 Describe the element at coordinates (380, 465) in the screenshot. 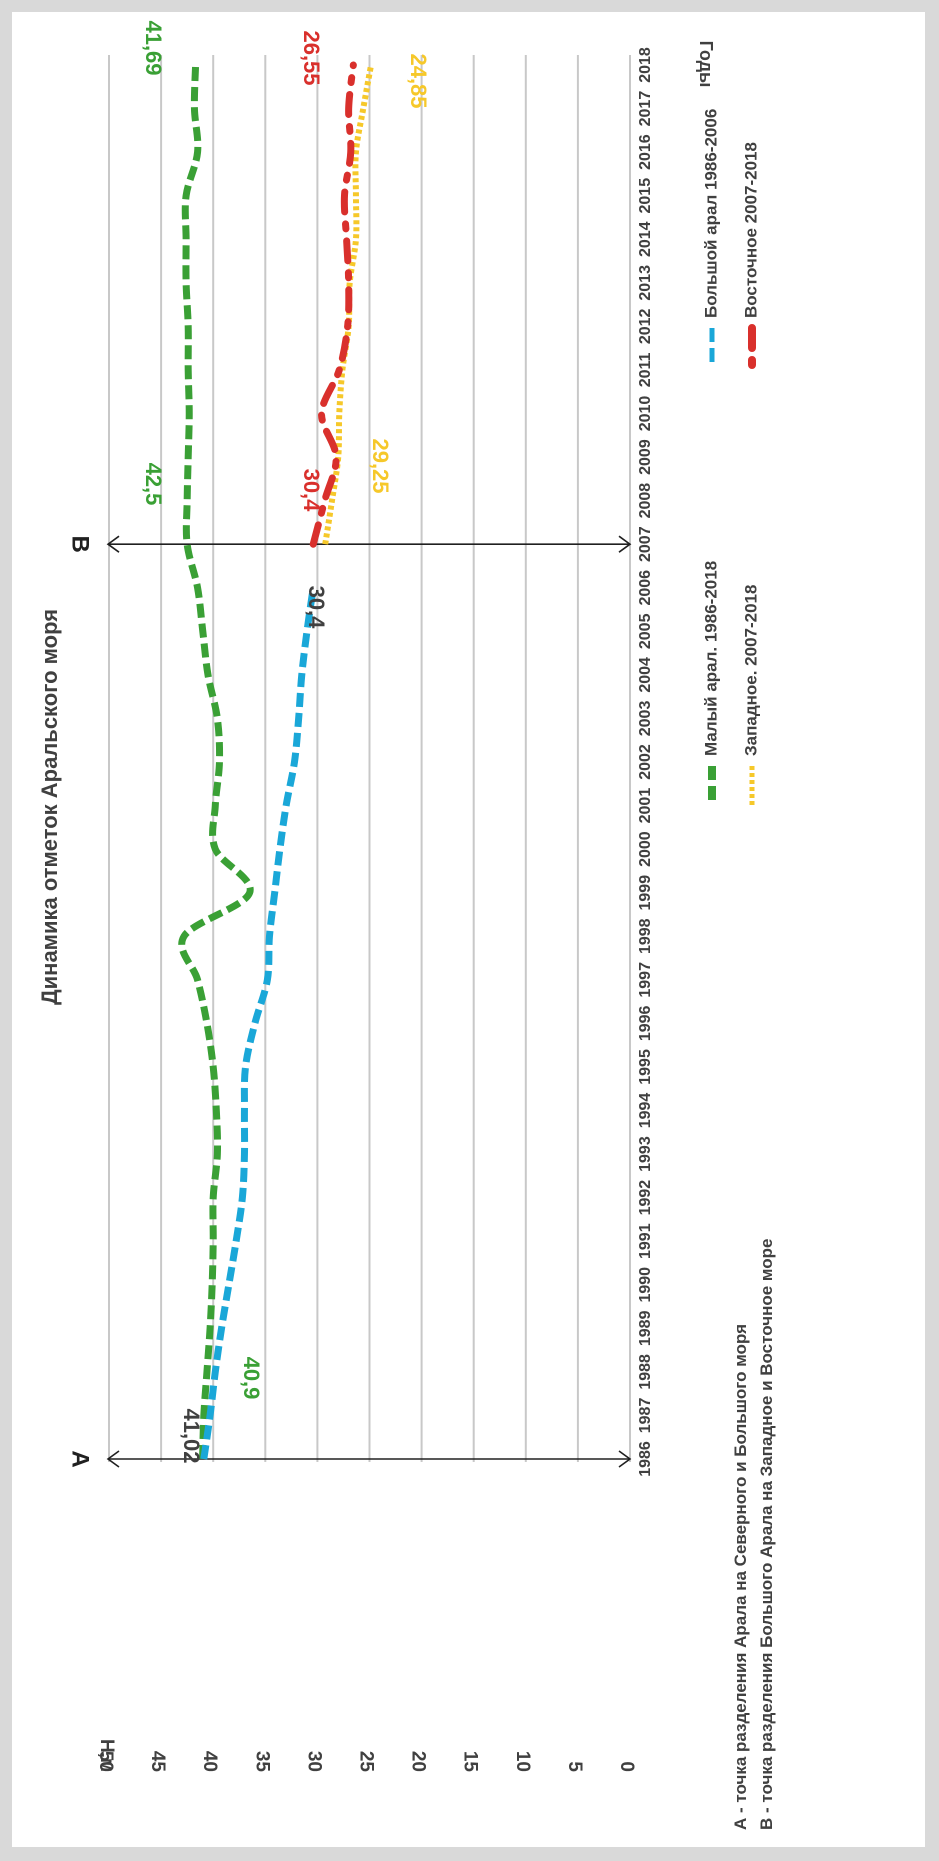

I see `data-label: 29,25` at that location.